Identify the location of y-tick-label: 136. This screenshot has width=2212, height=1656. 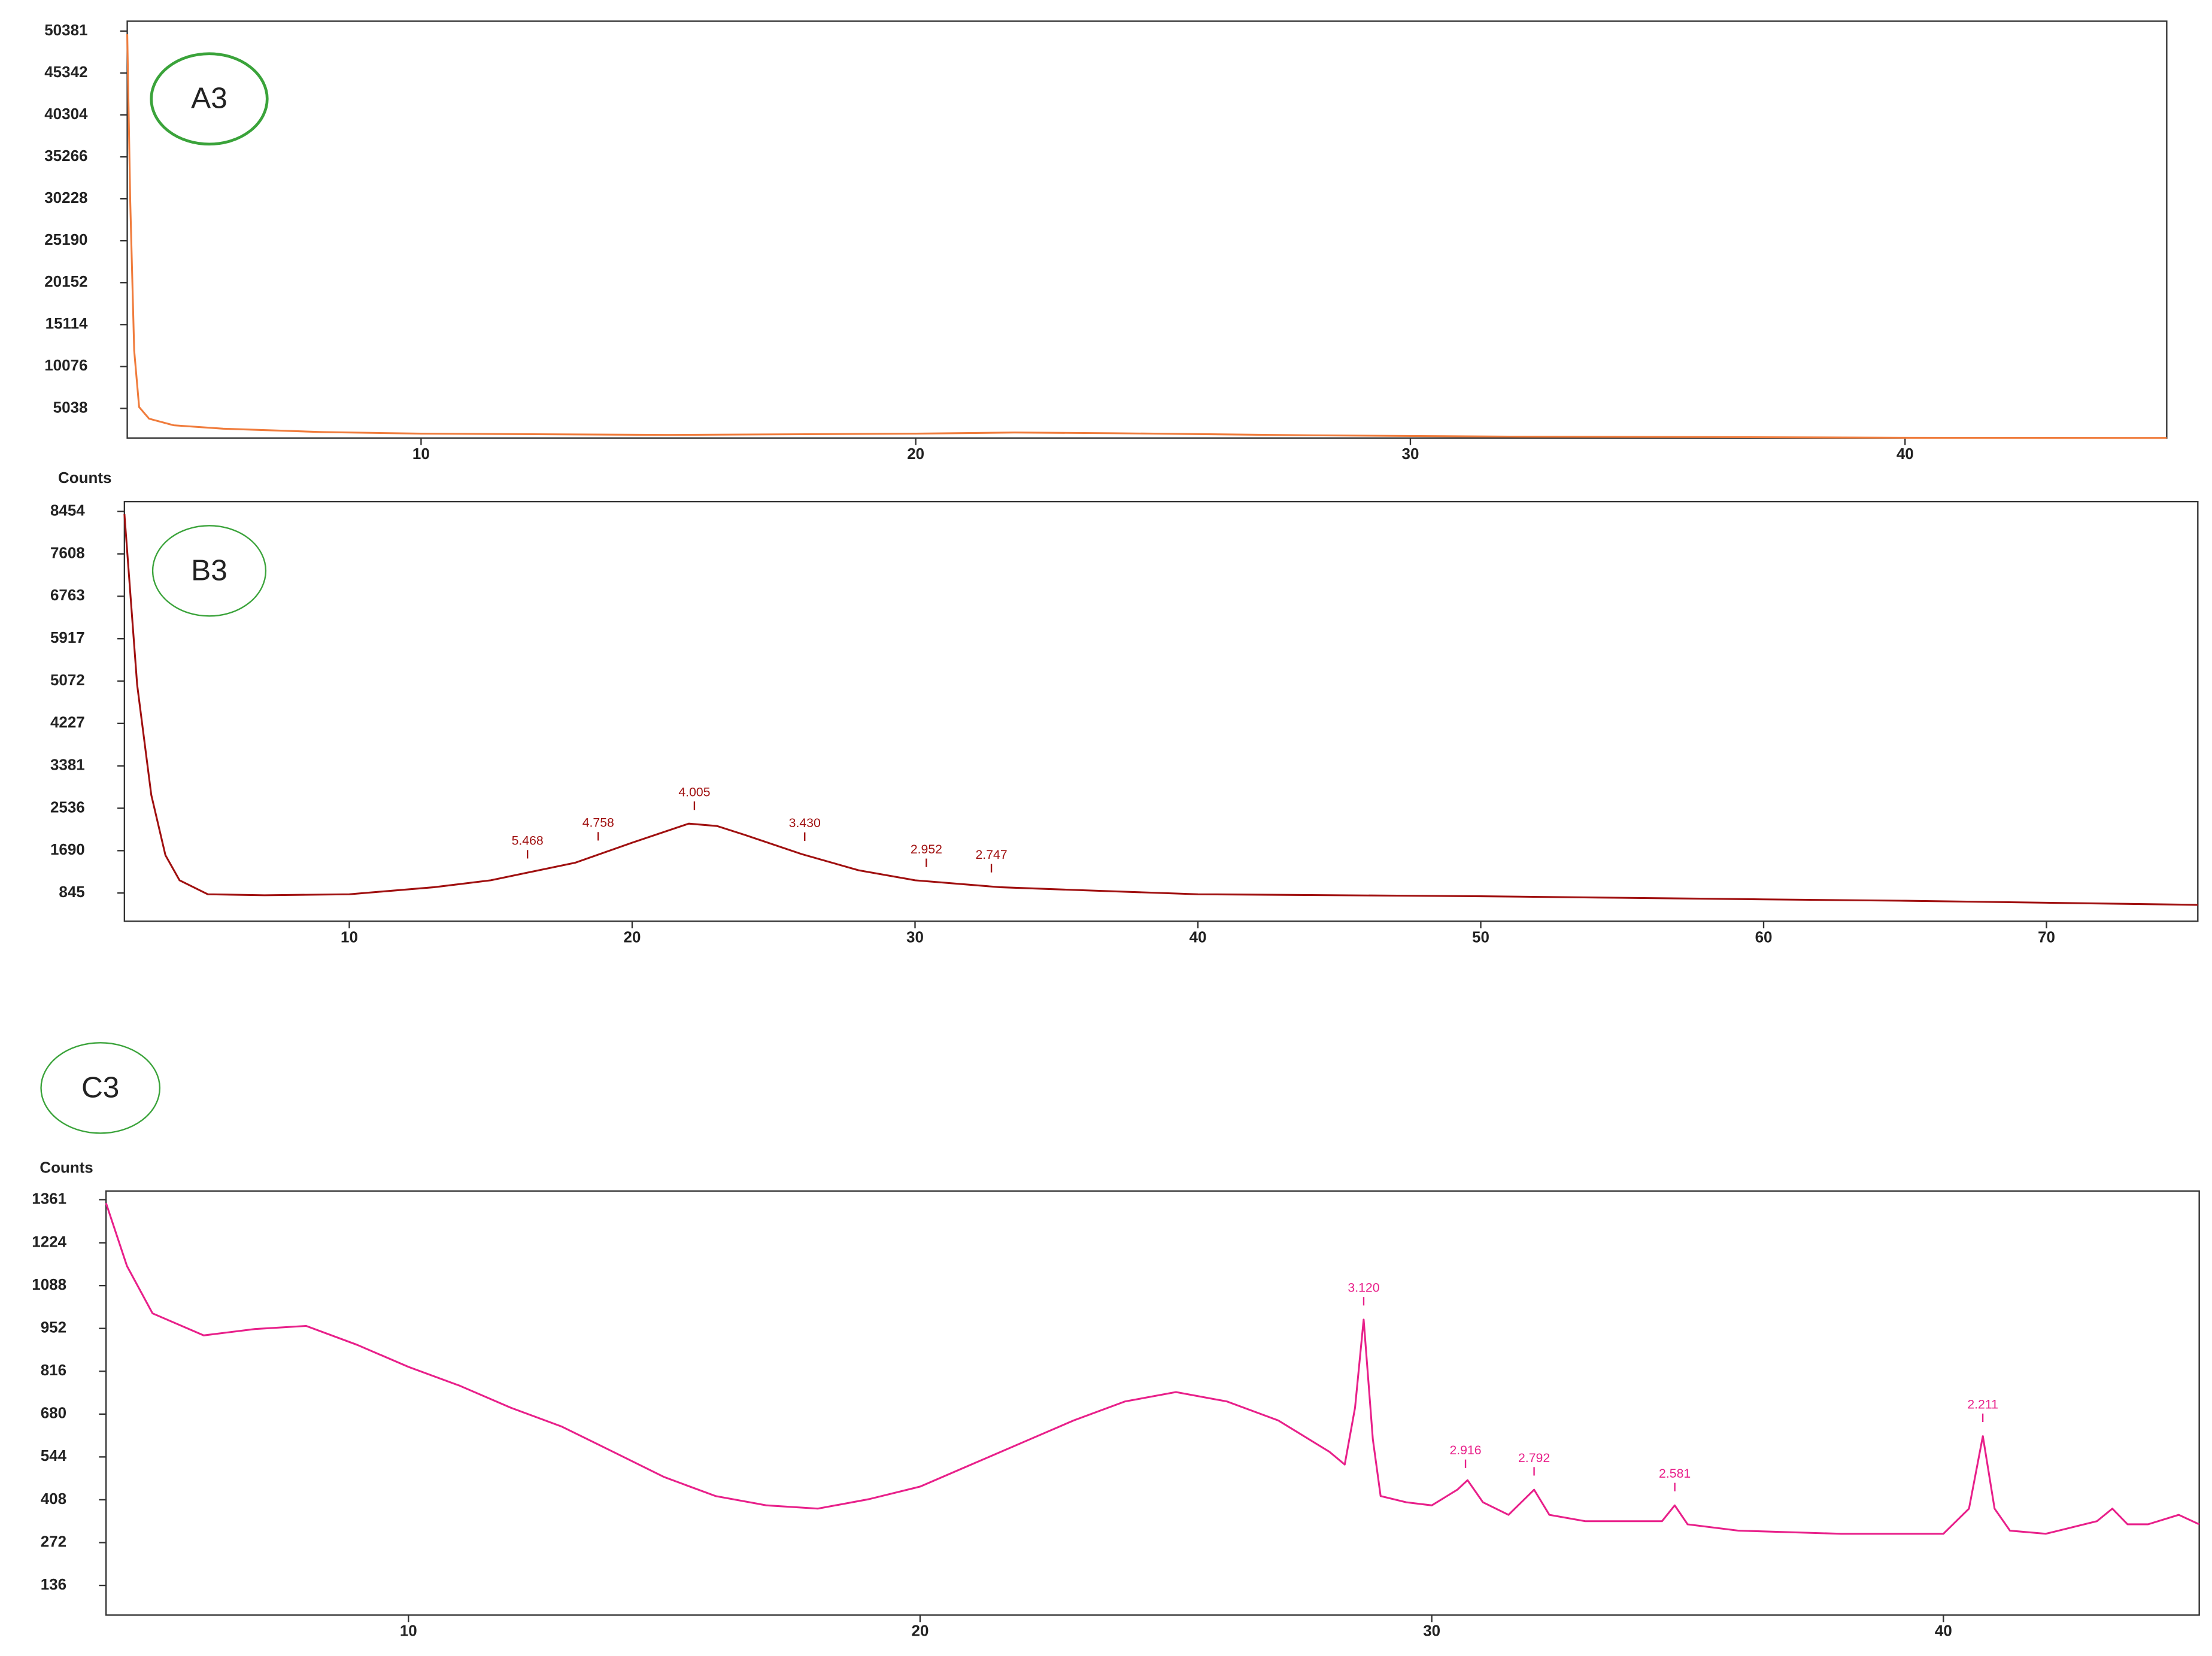
(53, 1584).